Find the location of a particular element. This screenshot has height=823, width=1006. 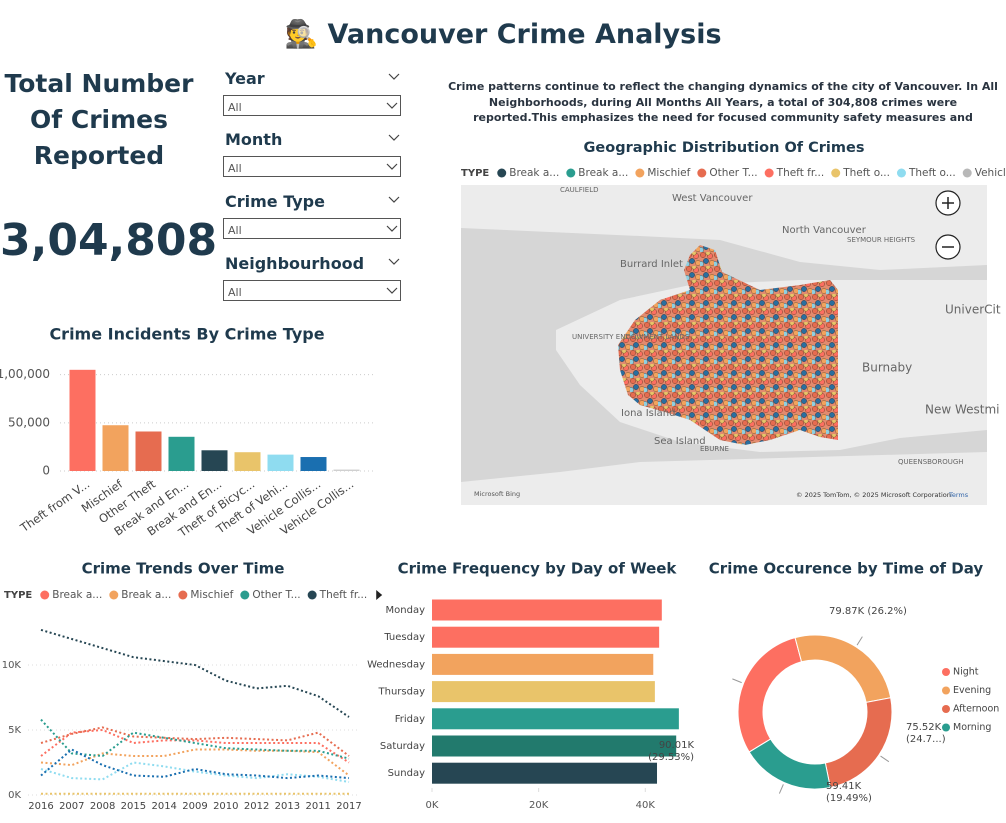

map-place-label: Burnaby is located at coordinates (887, 368).